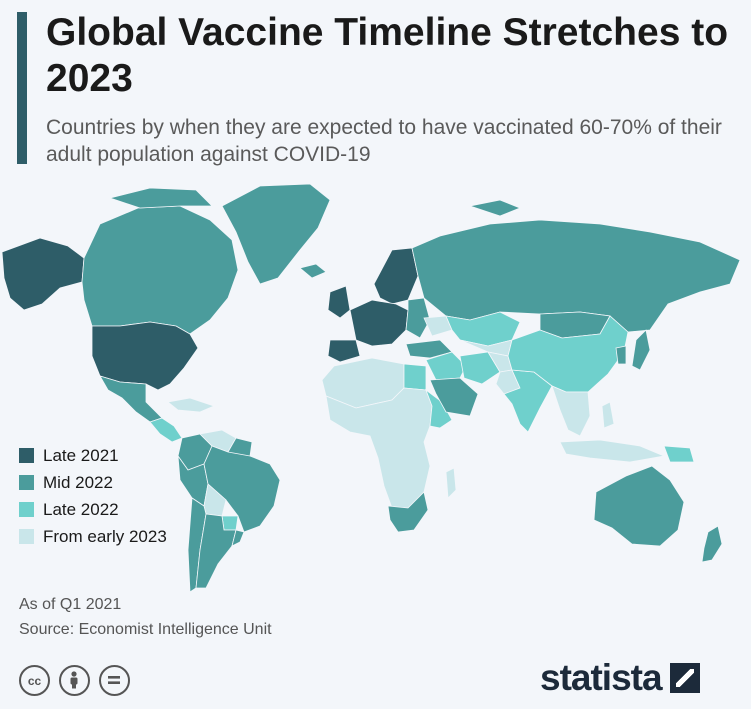 The height and width of the screenshot is (709, 751). I want to click on license-icons: cc, so click(74, 680).